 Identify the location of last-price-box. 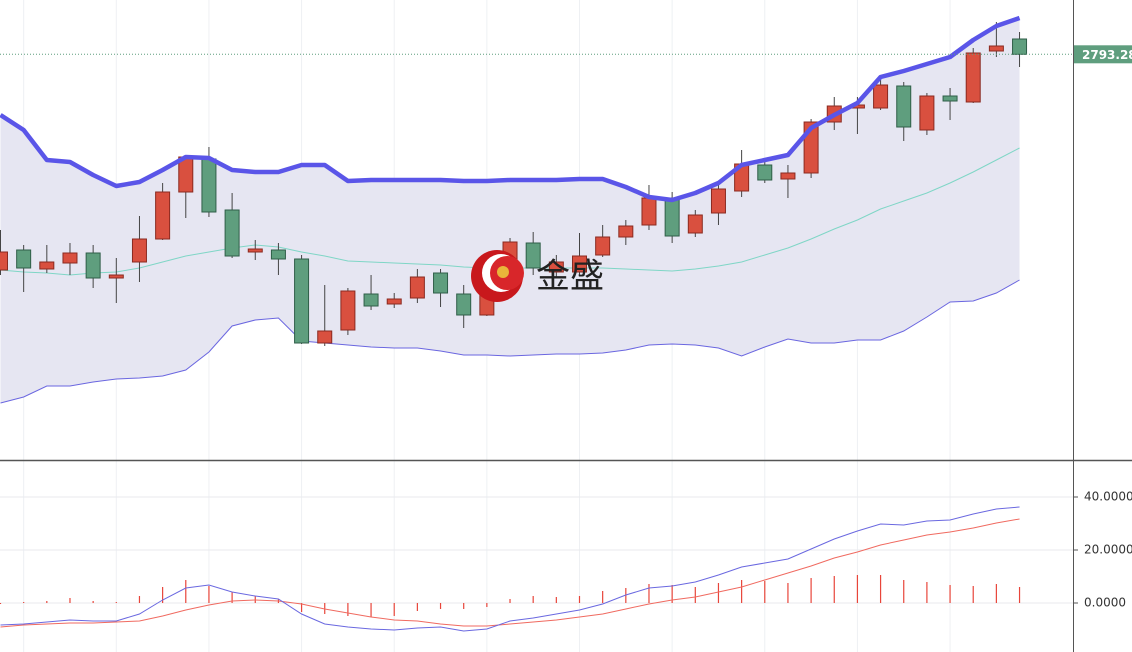
(1103, 54).